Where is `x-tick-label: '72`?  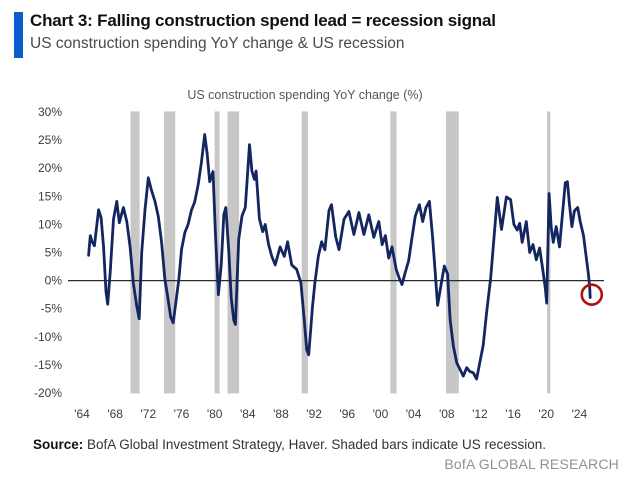
x-tick-label: '72 is located at coordinates (148, 414).